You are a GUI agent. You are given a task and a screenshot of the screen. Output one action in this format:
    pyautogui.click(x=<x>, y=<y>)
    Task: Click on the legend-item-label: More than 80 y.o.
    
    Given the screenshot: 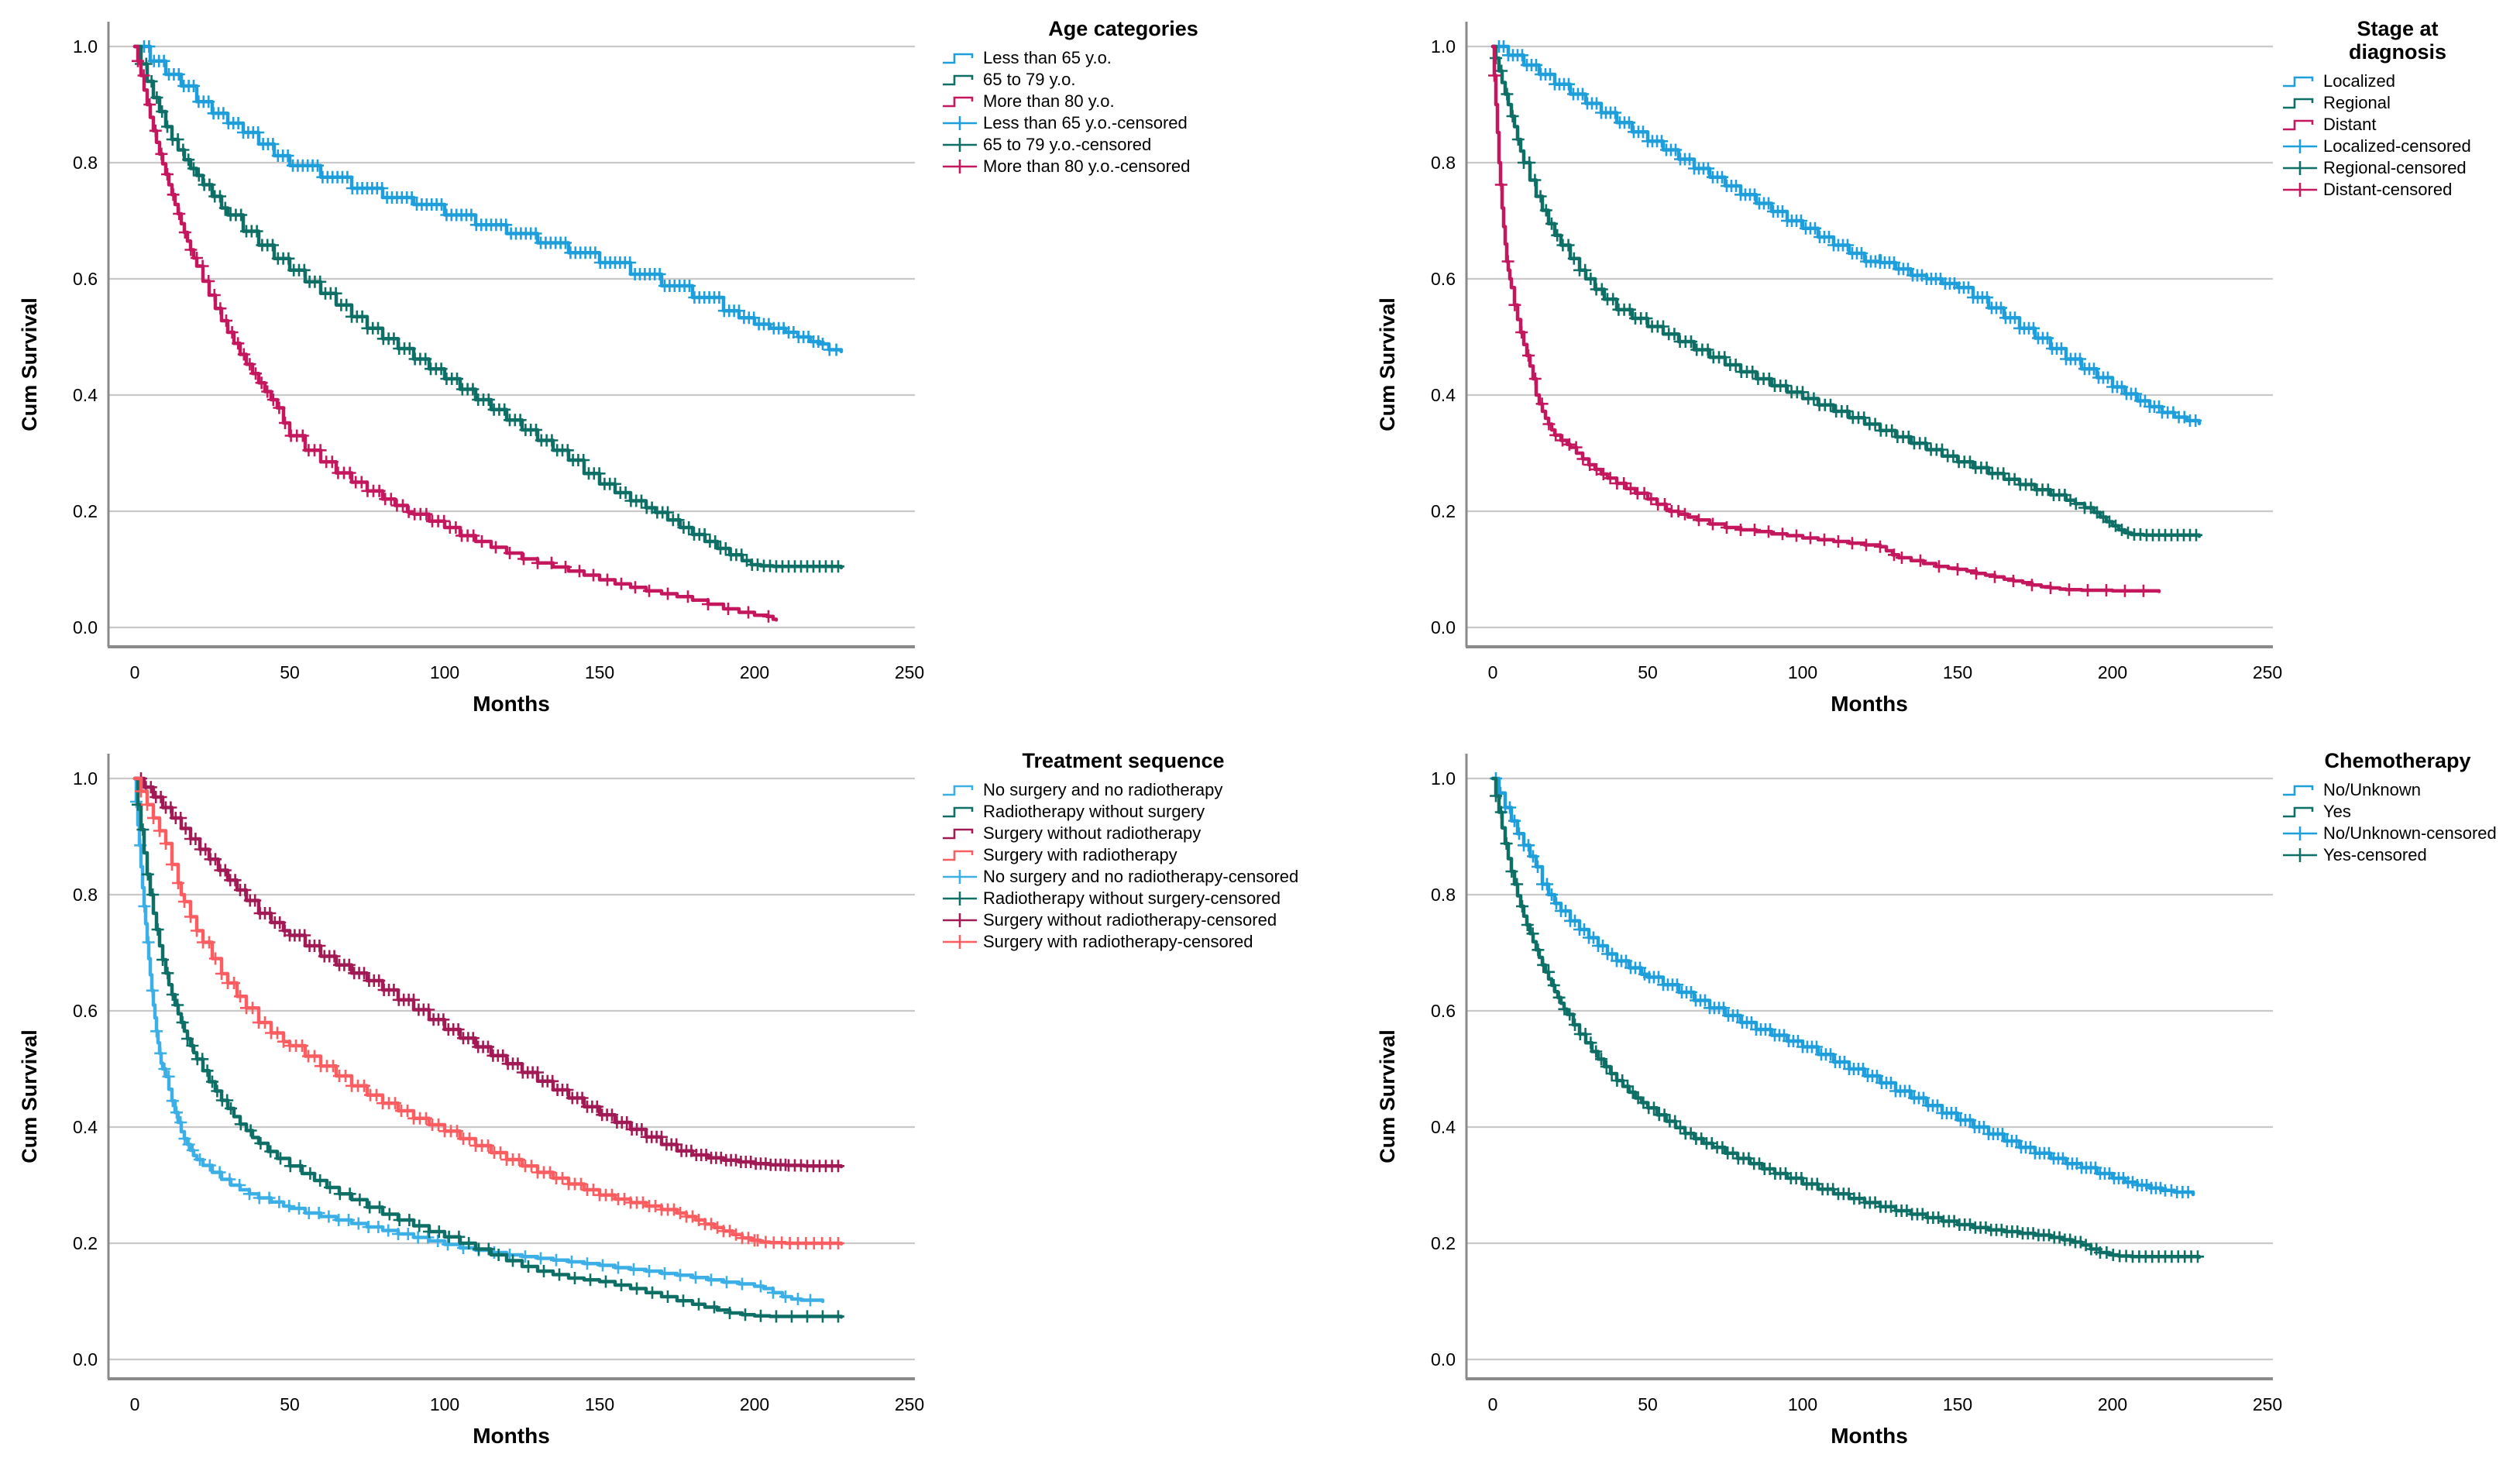 What is the action you would take?
    pyautogui.click(x=1049, y=101)
    